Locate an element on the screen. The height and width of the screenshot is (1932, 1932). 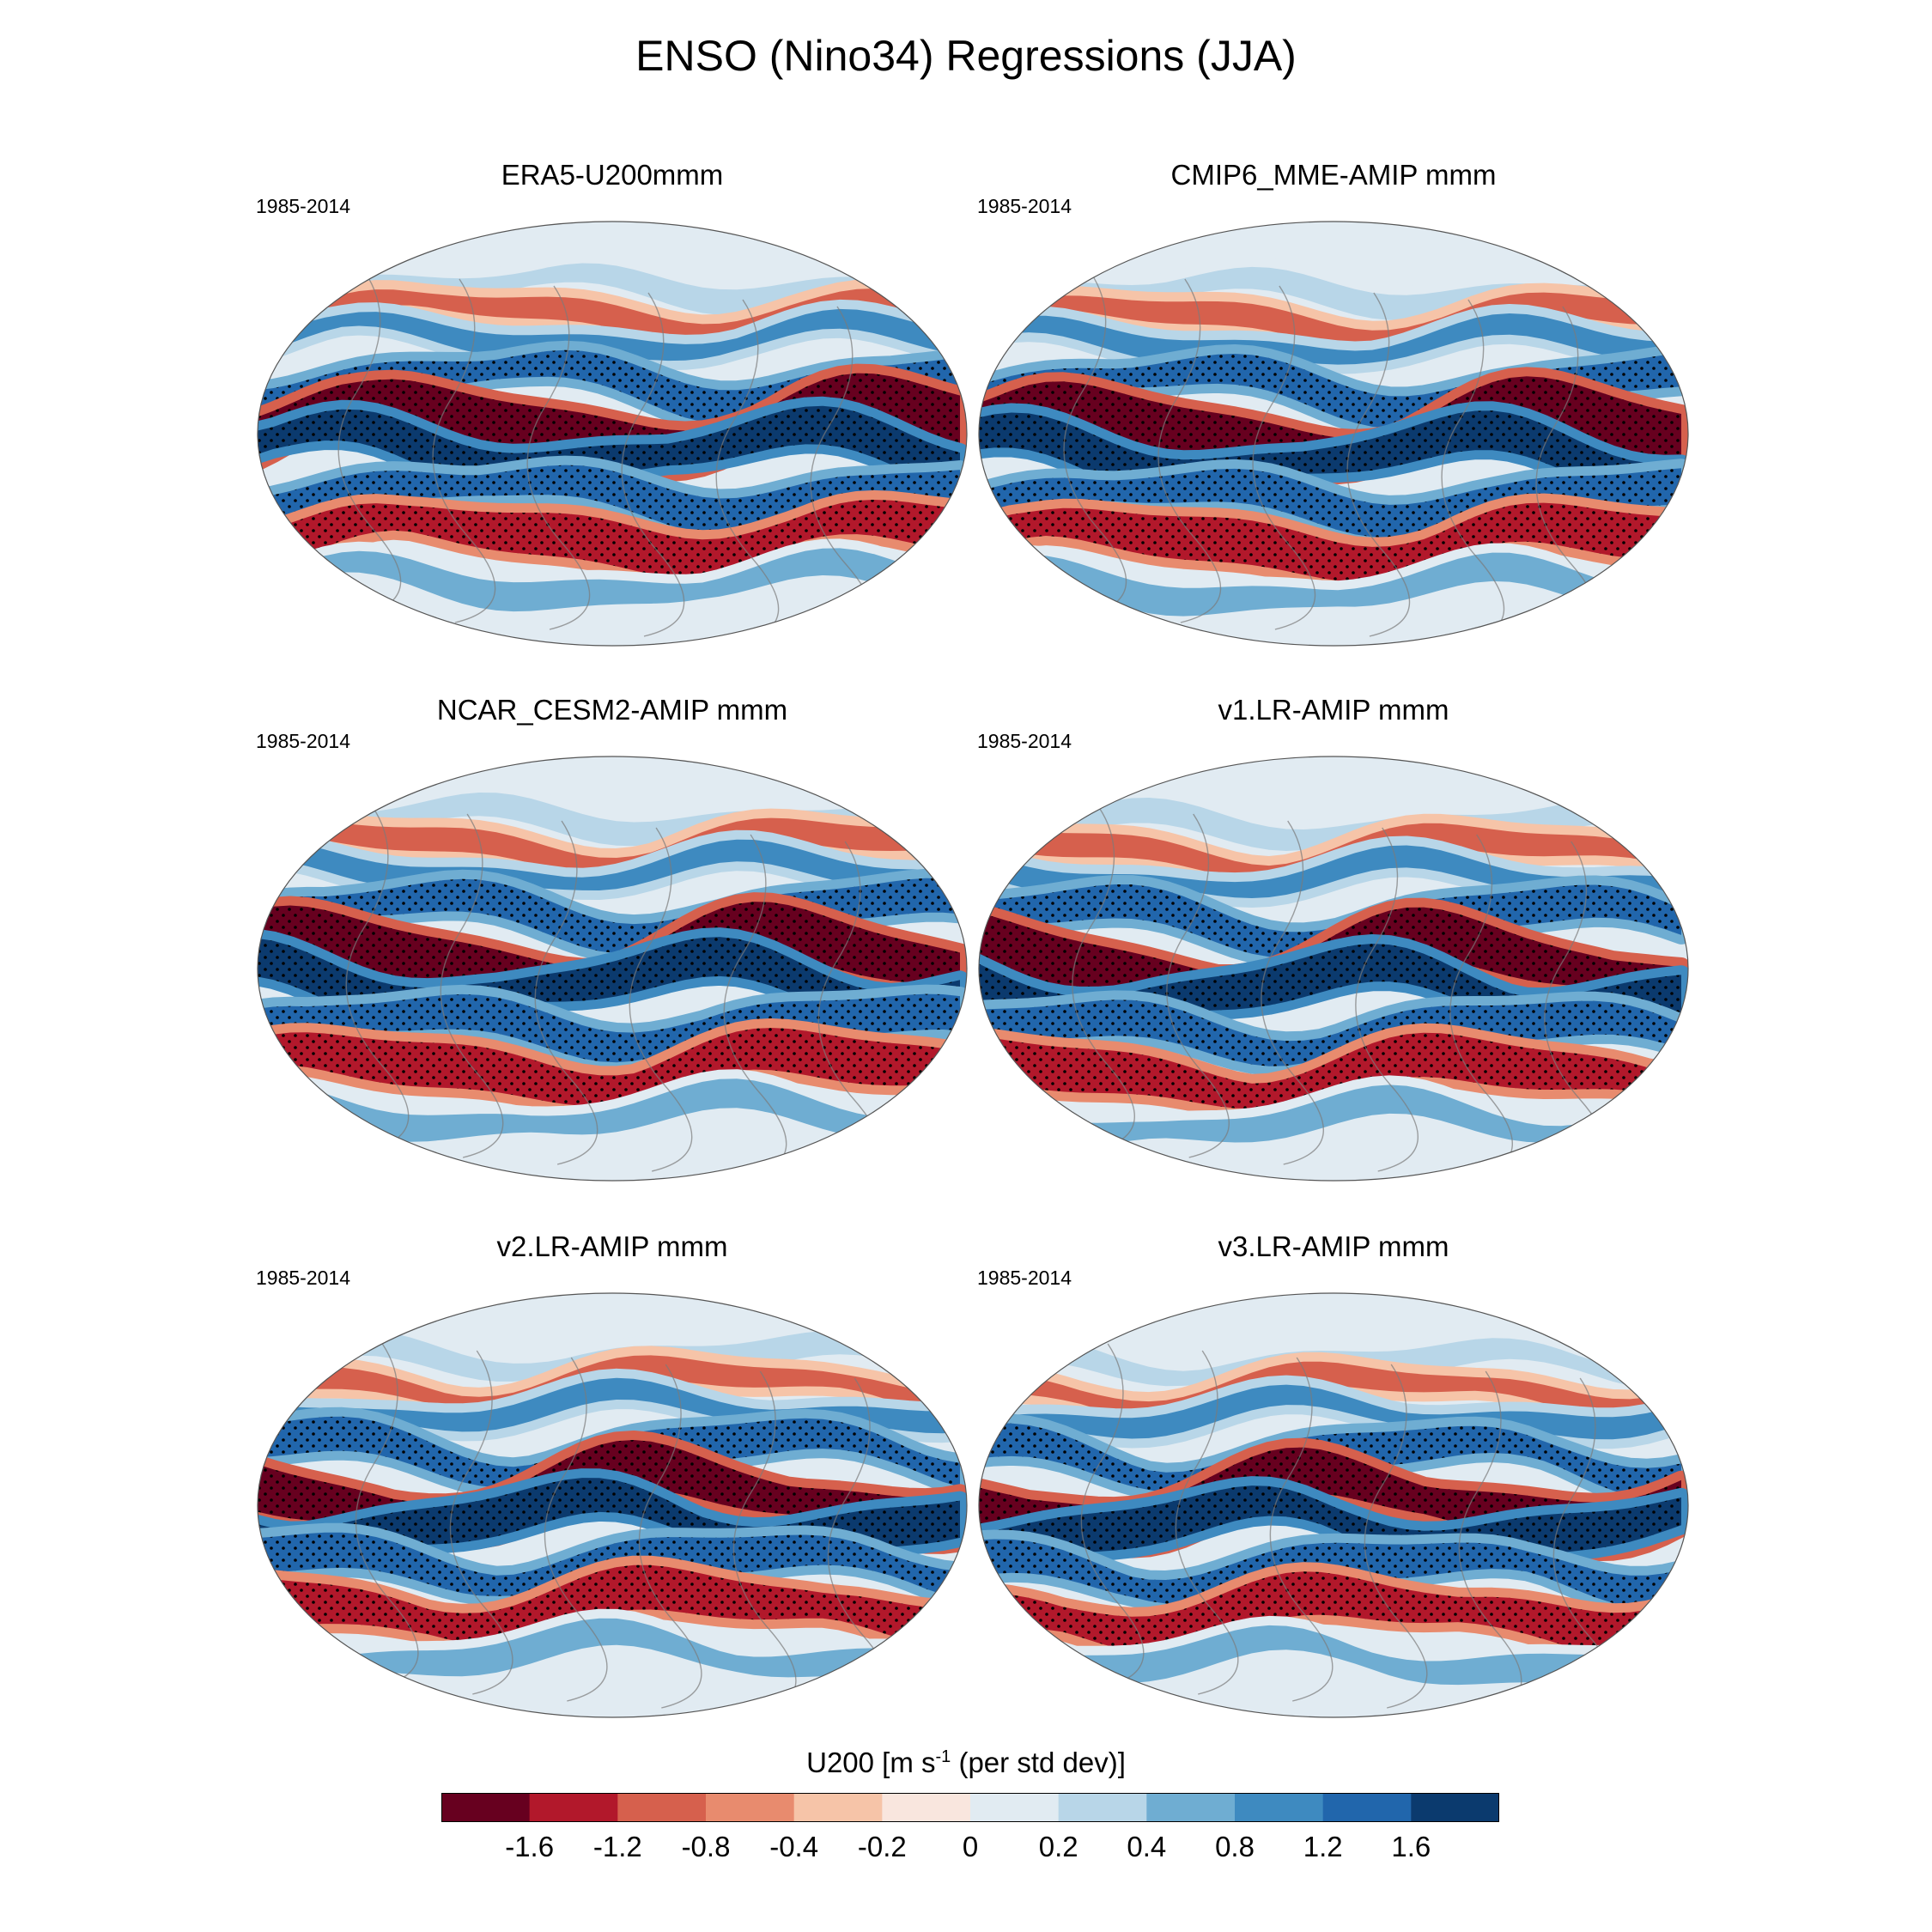
colorbar-tick-label: 0.4 is located at coordinates (1147, 1846).